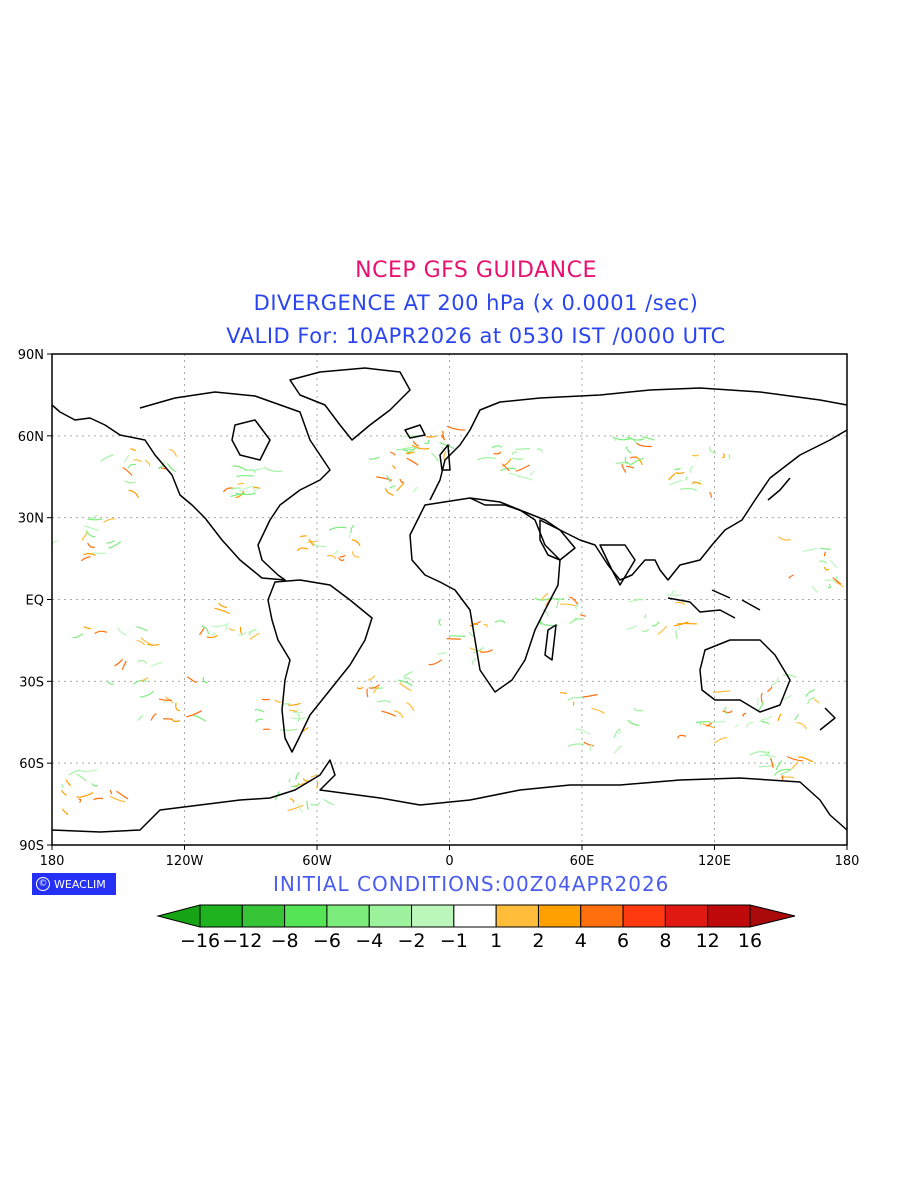 This screenshot has width=900, height=1200. What do you see at coordinates (327, 941) in the screenshot?
I see `colorbar-label: −6` at bounding box center [327, 941].